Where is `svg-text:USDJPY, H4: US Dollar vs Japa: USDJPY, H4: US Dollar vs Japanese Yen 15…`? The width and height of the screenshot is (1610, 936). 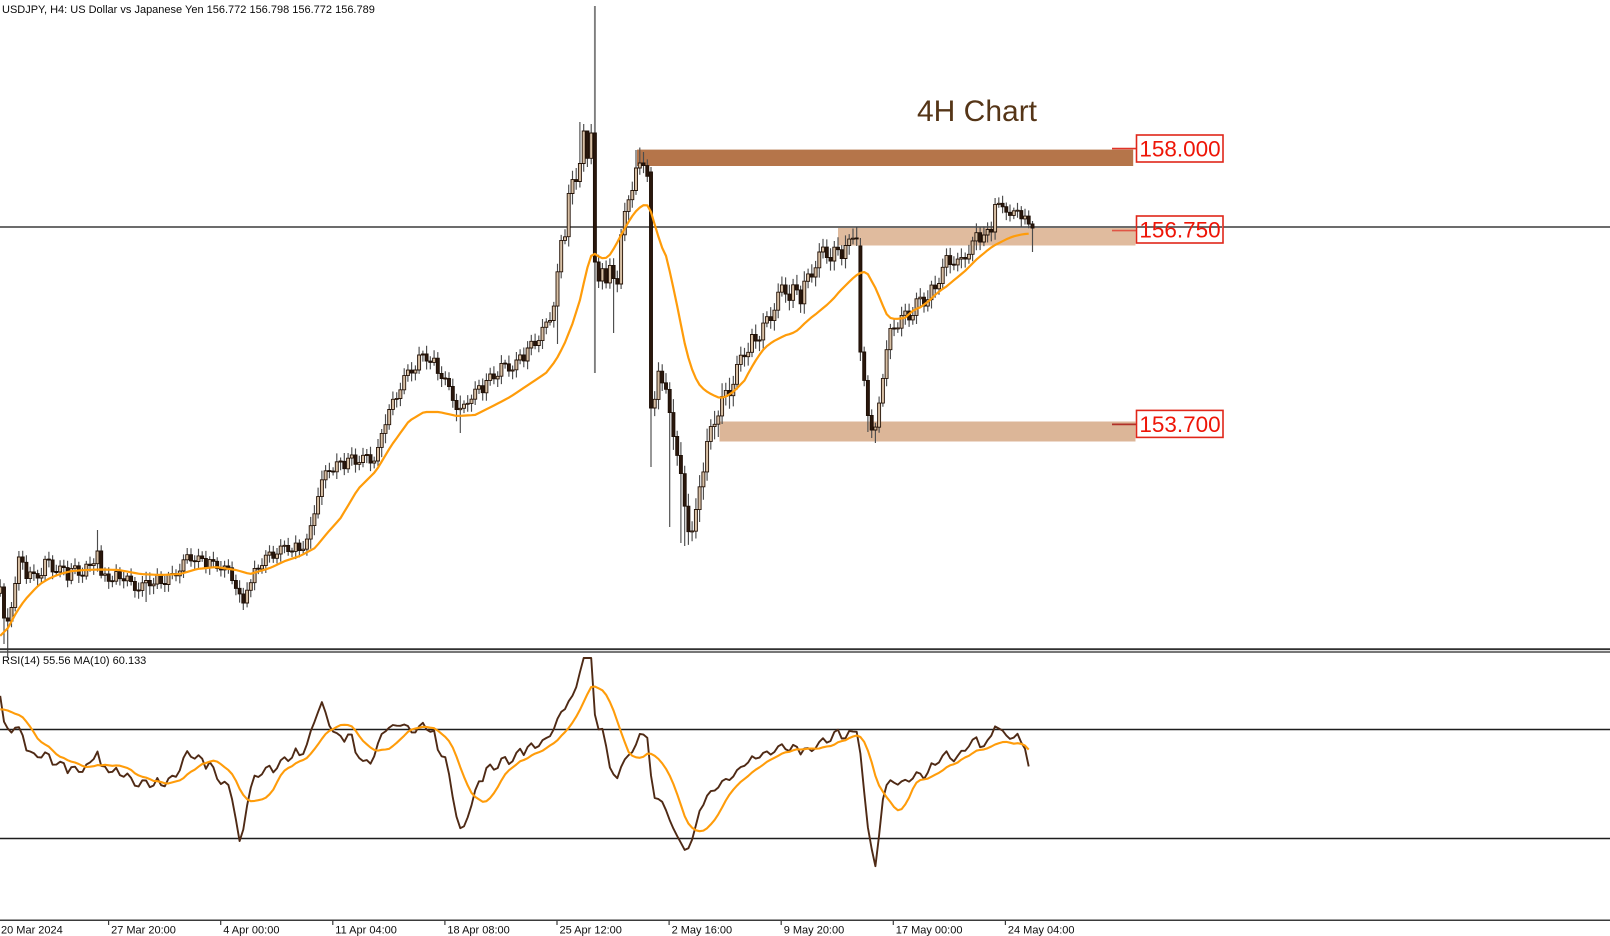 svg-text:USDJPY, H4: US Dollar vs Japa: USDJPY, H4: US Dollar vs Japanese Yen 15… is located at coordinates (188, 10).